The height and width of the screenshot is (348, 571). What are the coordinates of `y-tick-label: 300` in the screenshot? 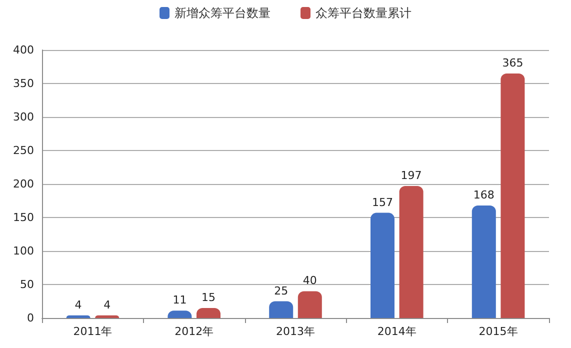 It's located at (23, 117).